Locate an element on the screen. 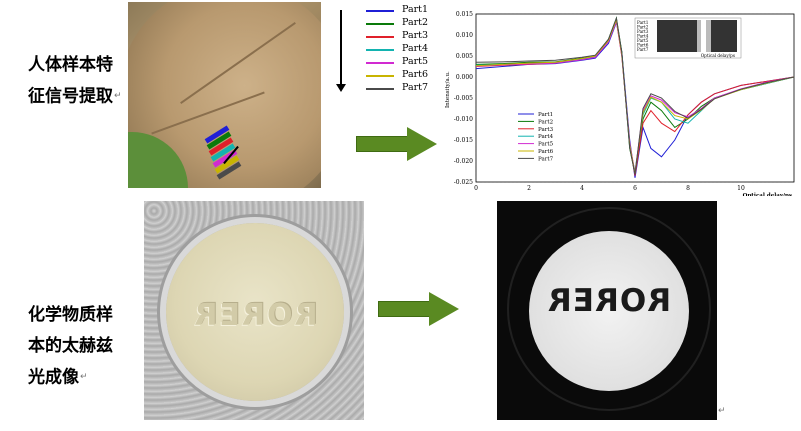 The height and width of the screenshot is (431, 801). bottom-caption: 化学物质样 本的太赫兹 光成像↵ is located at coordinates (70, 347).